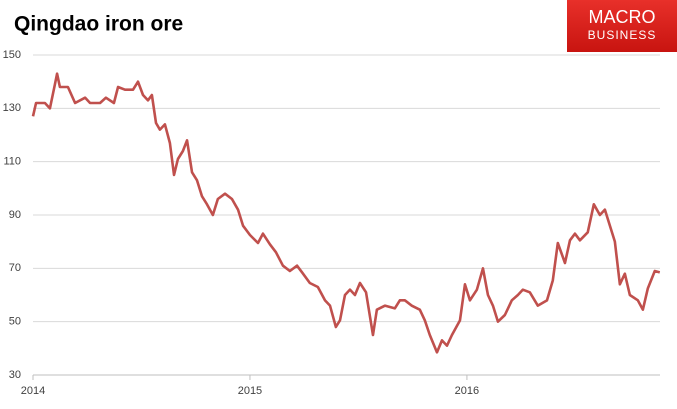  I want to click on y-tick-label: 50, so click(15, 322).